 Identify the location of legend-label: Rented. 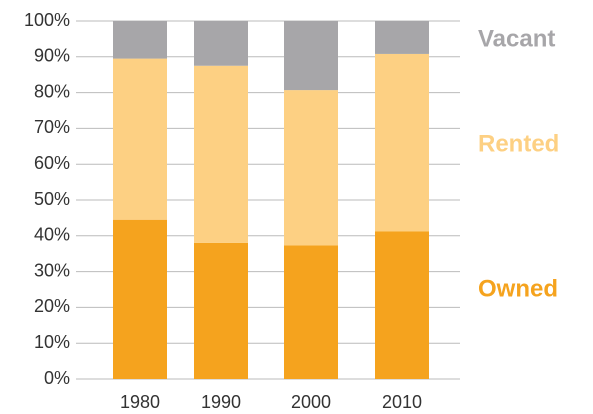
(518, 143).